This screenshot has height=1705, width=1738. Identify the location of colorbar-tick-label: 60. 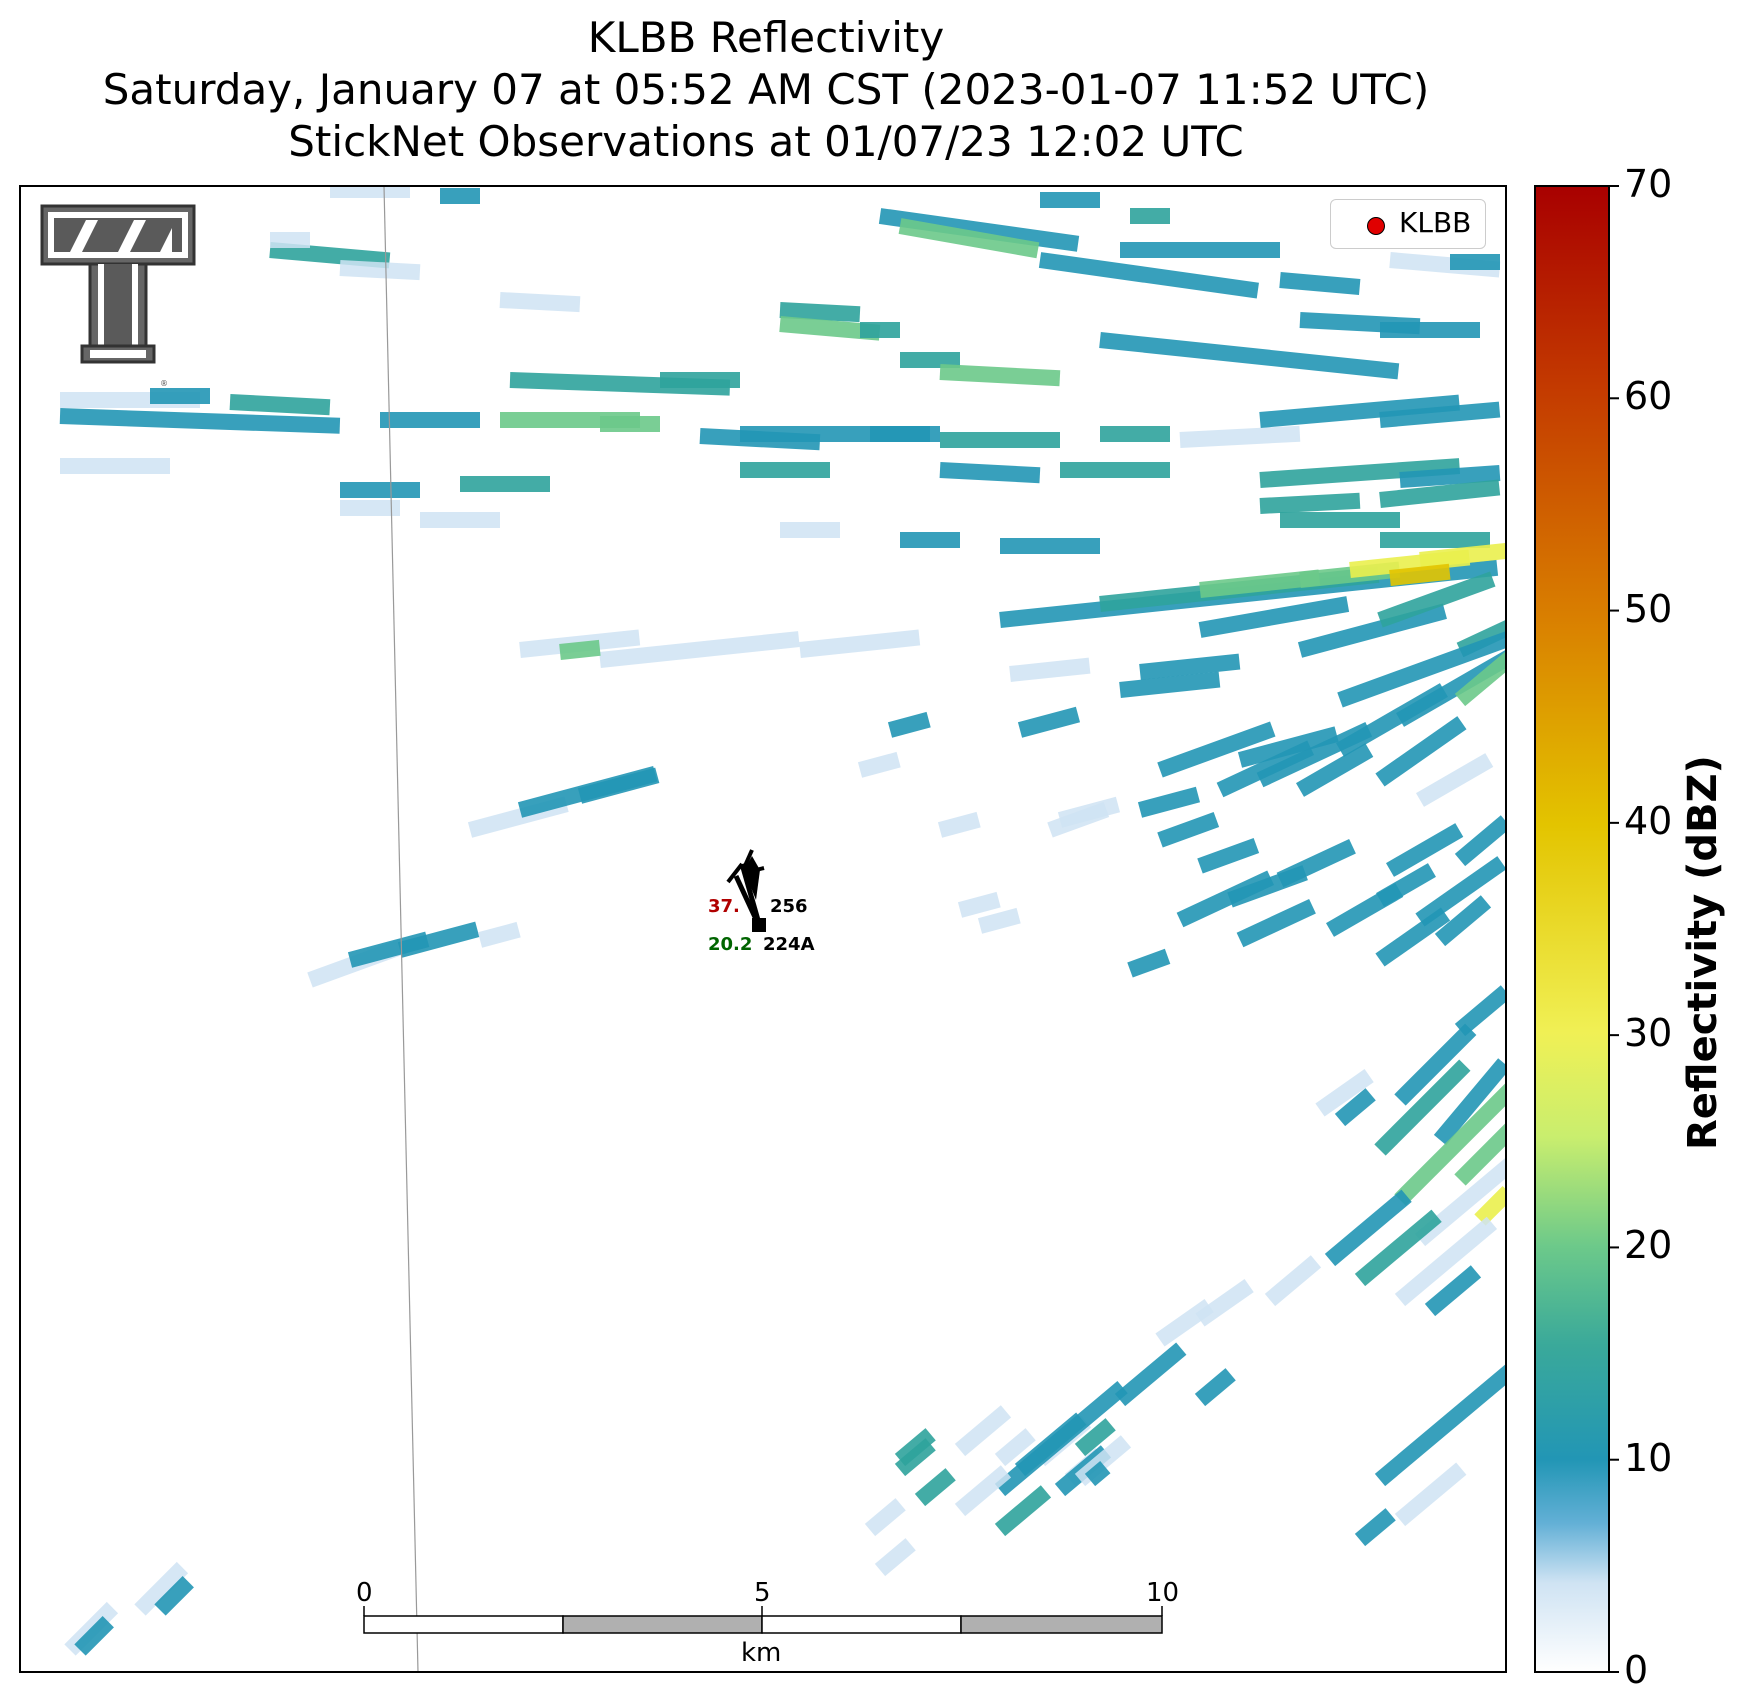
(1648, 396).